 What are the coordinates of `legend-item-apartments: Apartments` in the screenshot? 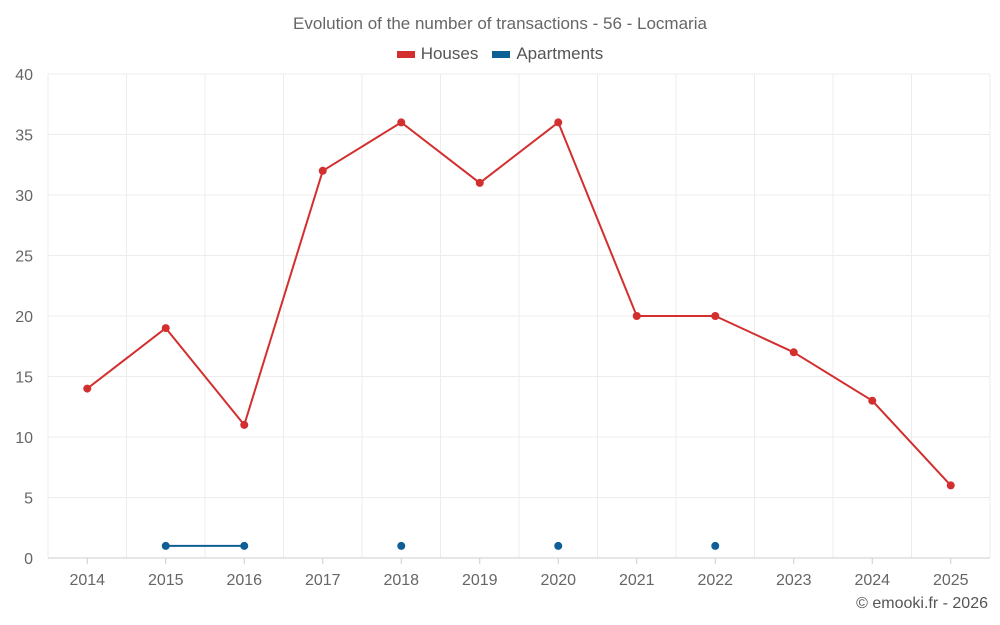 It's located at (547, 54).